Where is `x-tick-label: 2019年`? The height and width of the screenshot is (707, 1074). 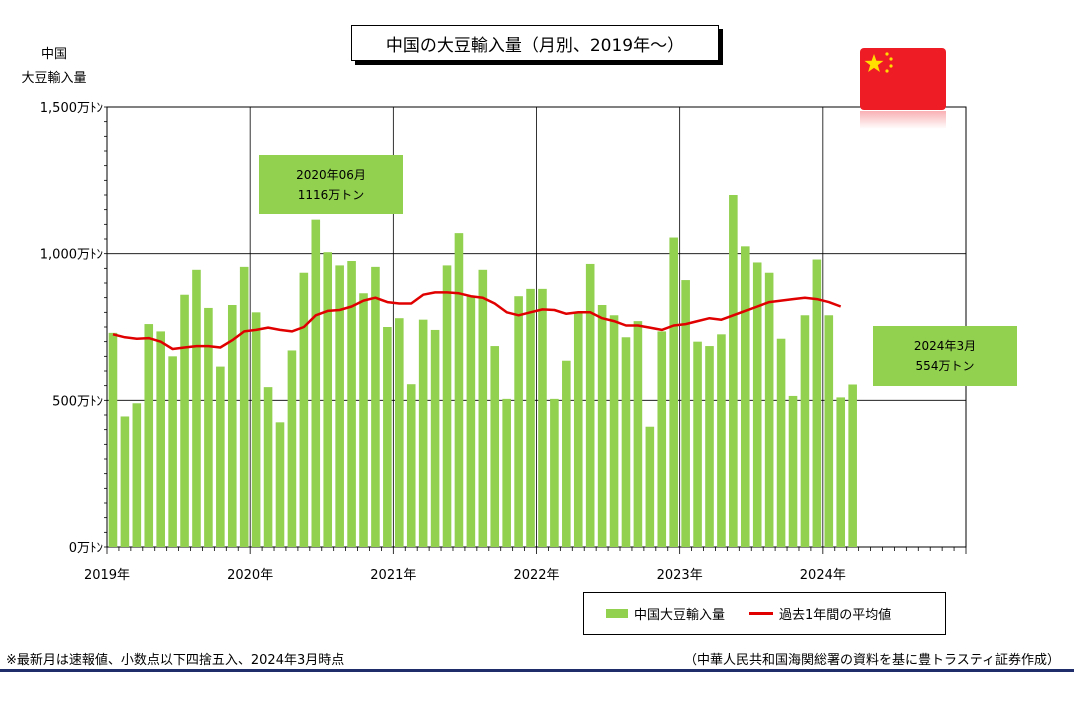 x-tick-label: 2019年 is located at coordinates (107, 575).